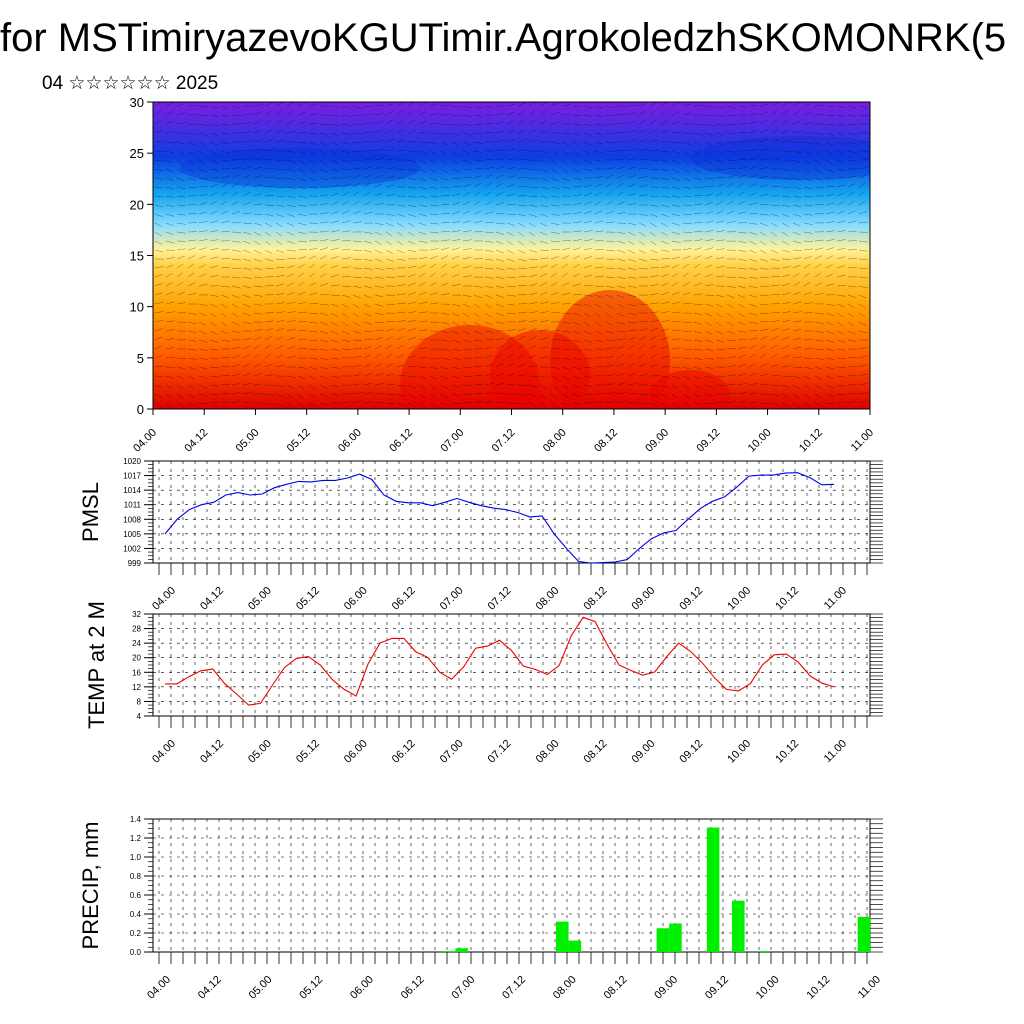 The width and height of the screenshot is (1024, 1024). I want to click on y-tick-label: 12, so click(136, 687).